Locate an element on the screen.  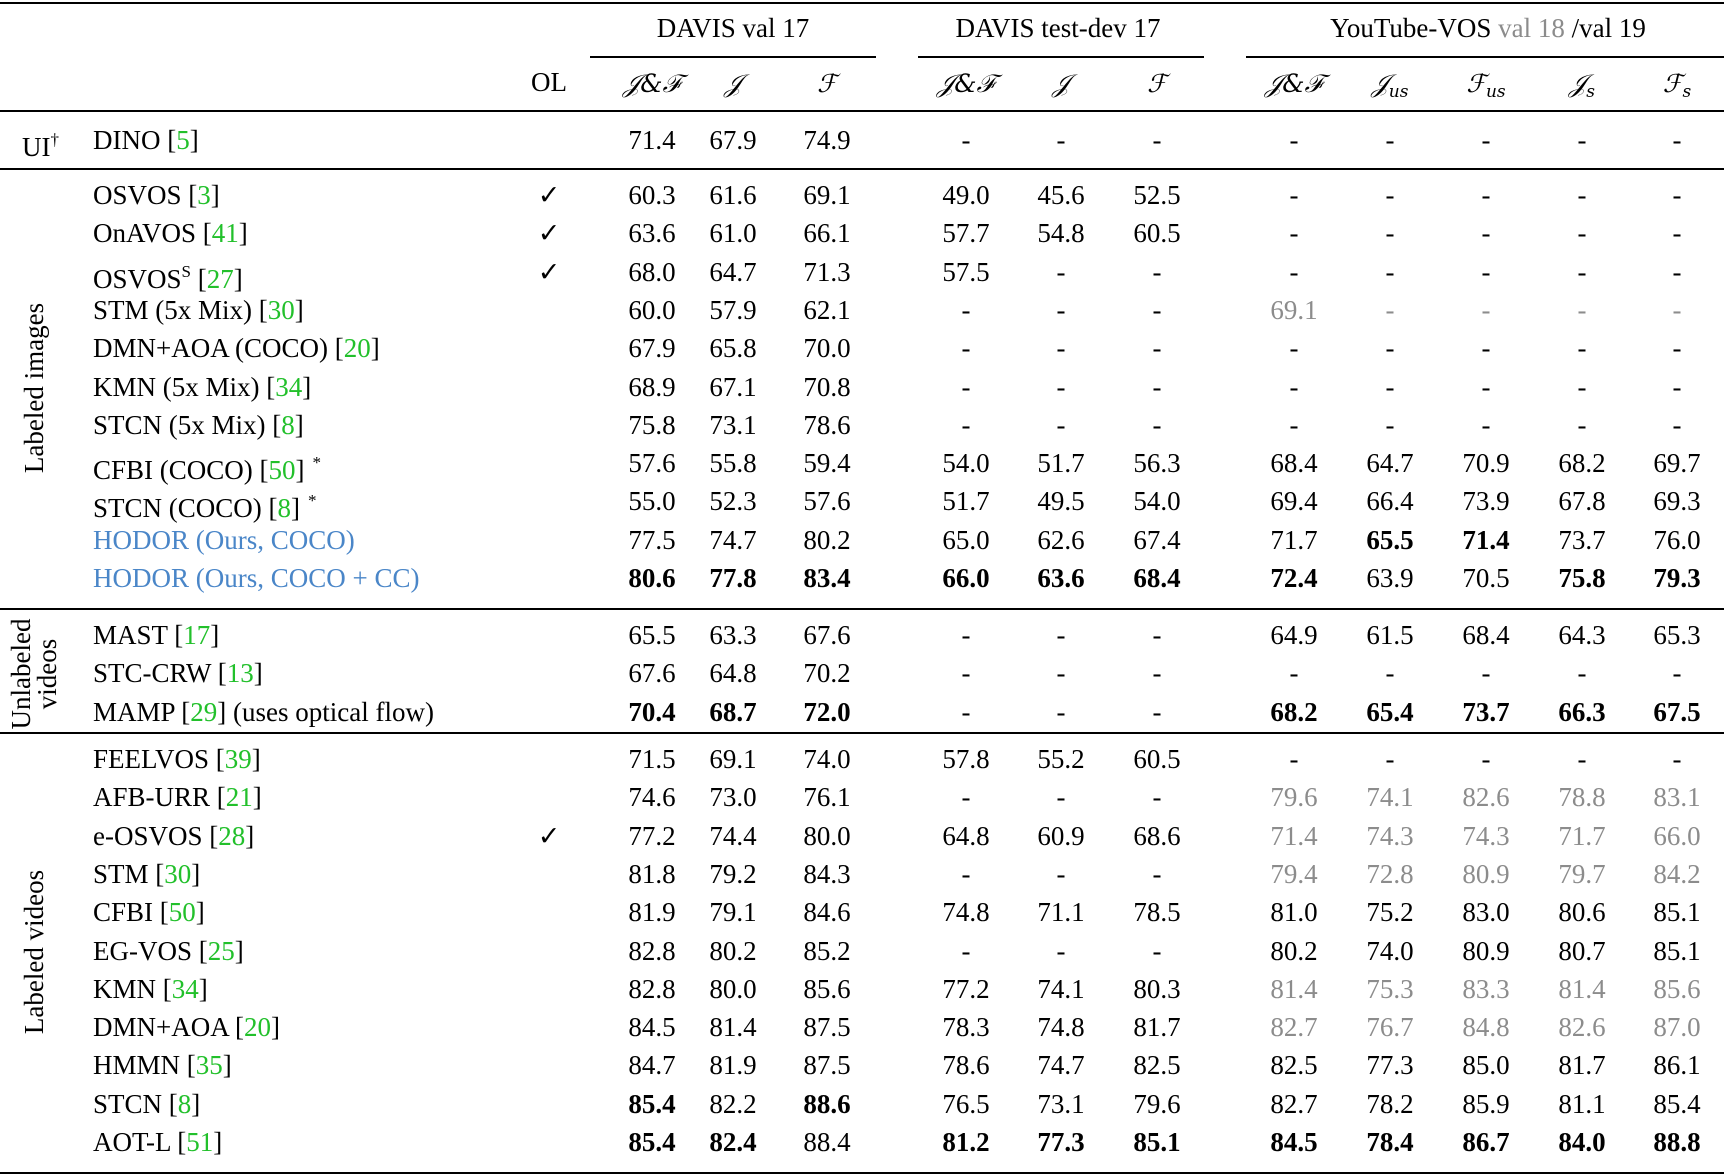
value-cell-yt-3: 66.3 is located at coordinates (1582, 711).